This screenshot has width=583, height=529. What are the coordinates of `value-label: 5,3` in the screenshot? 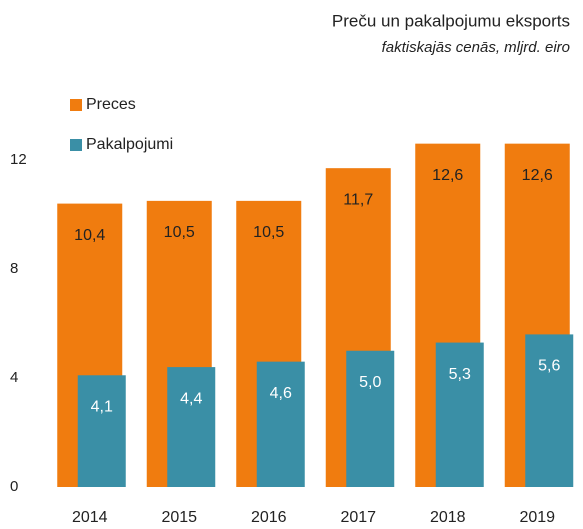 It's located at (460, 374).